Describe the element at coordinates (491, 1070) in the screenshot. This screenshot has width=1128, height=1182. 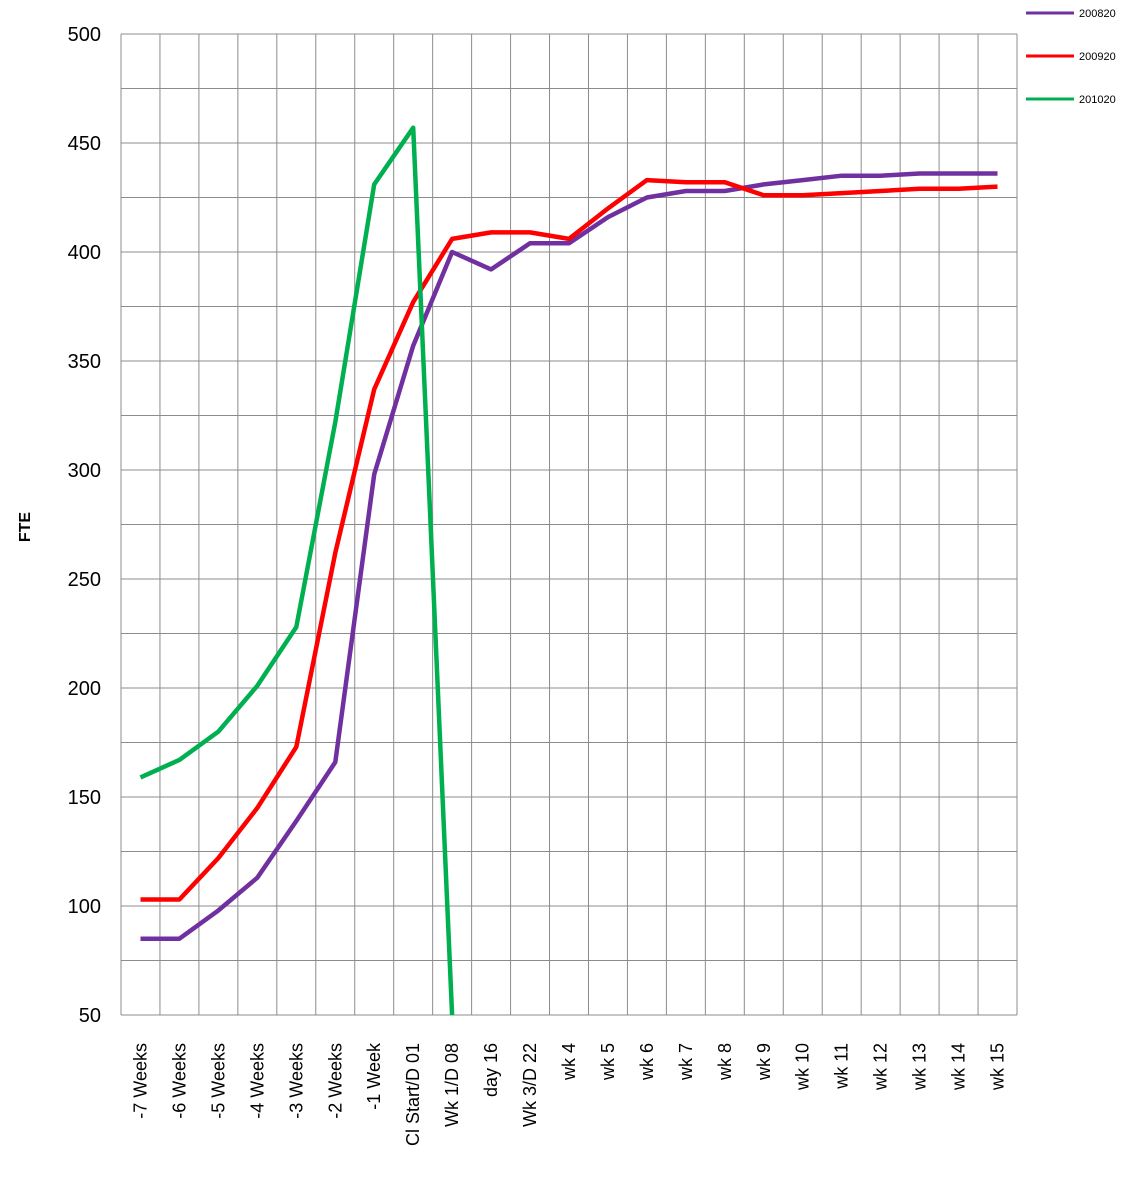
I see `x-tick-label: day 16` at that location.